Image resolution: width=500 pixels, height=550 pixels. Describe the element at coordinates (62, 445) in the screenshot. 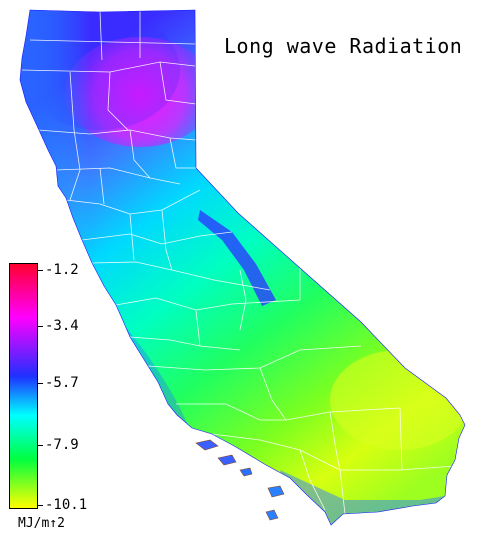

I see `legend-label-4: -7.9` at that location.